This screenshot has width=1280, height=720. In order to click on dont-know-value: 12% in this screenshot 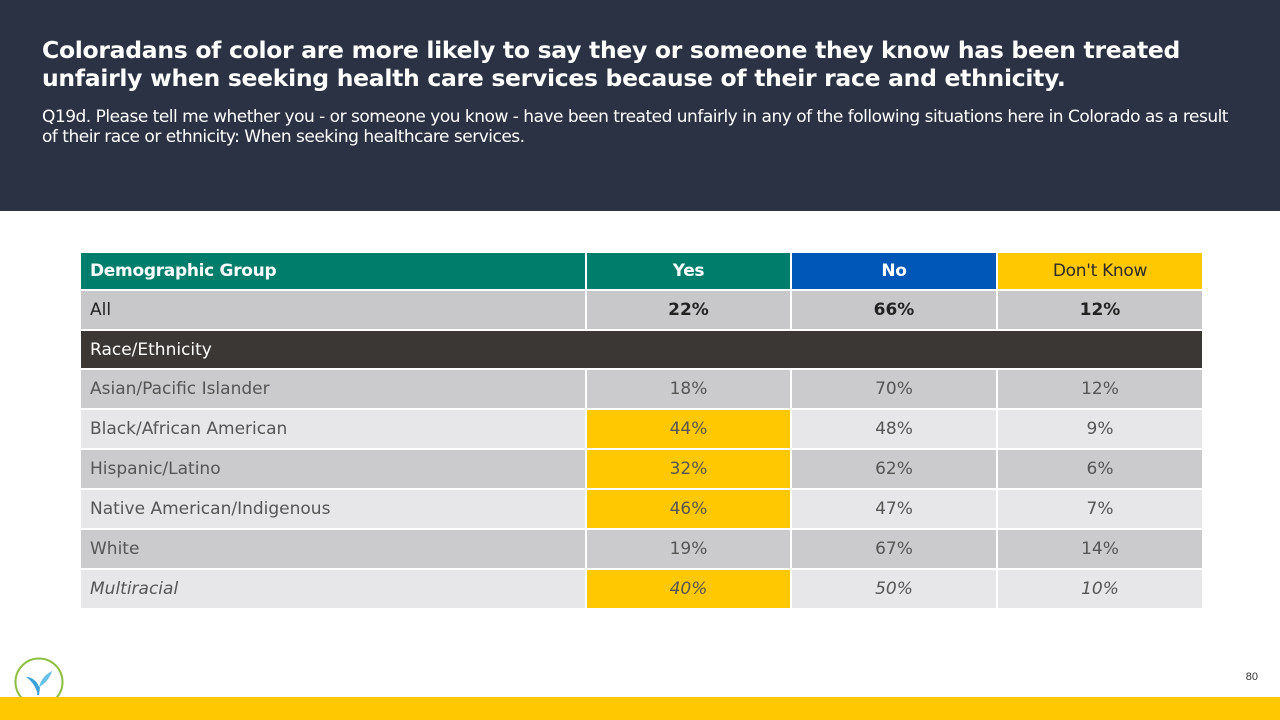, I will do `click(1100, 389)`.